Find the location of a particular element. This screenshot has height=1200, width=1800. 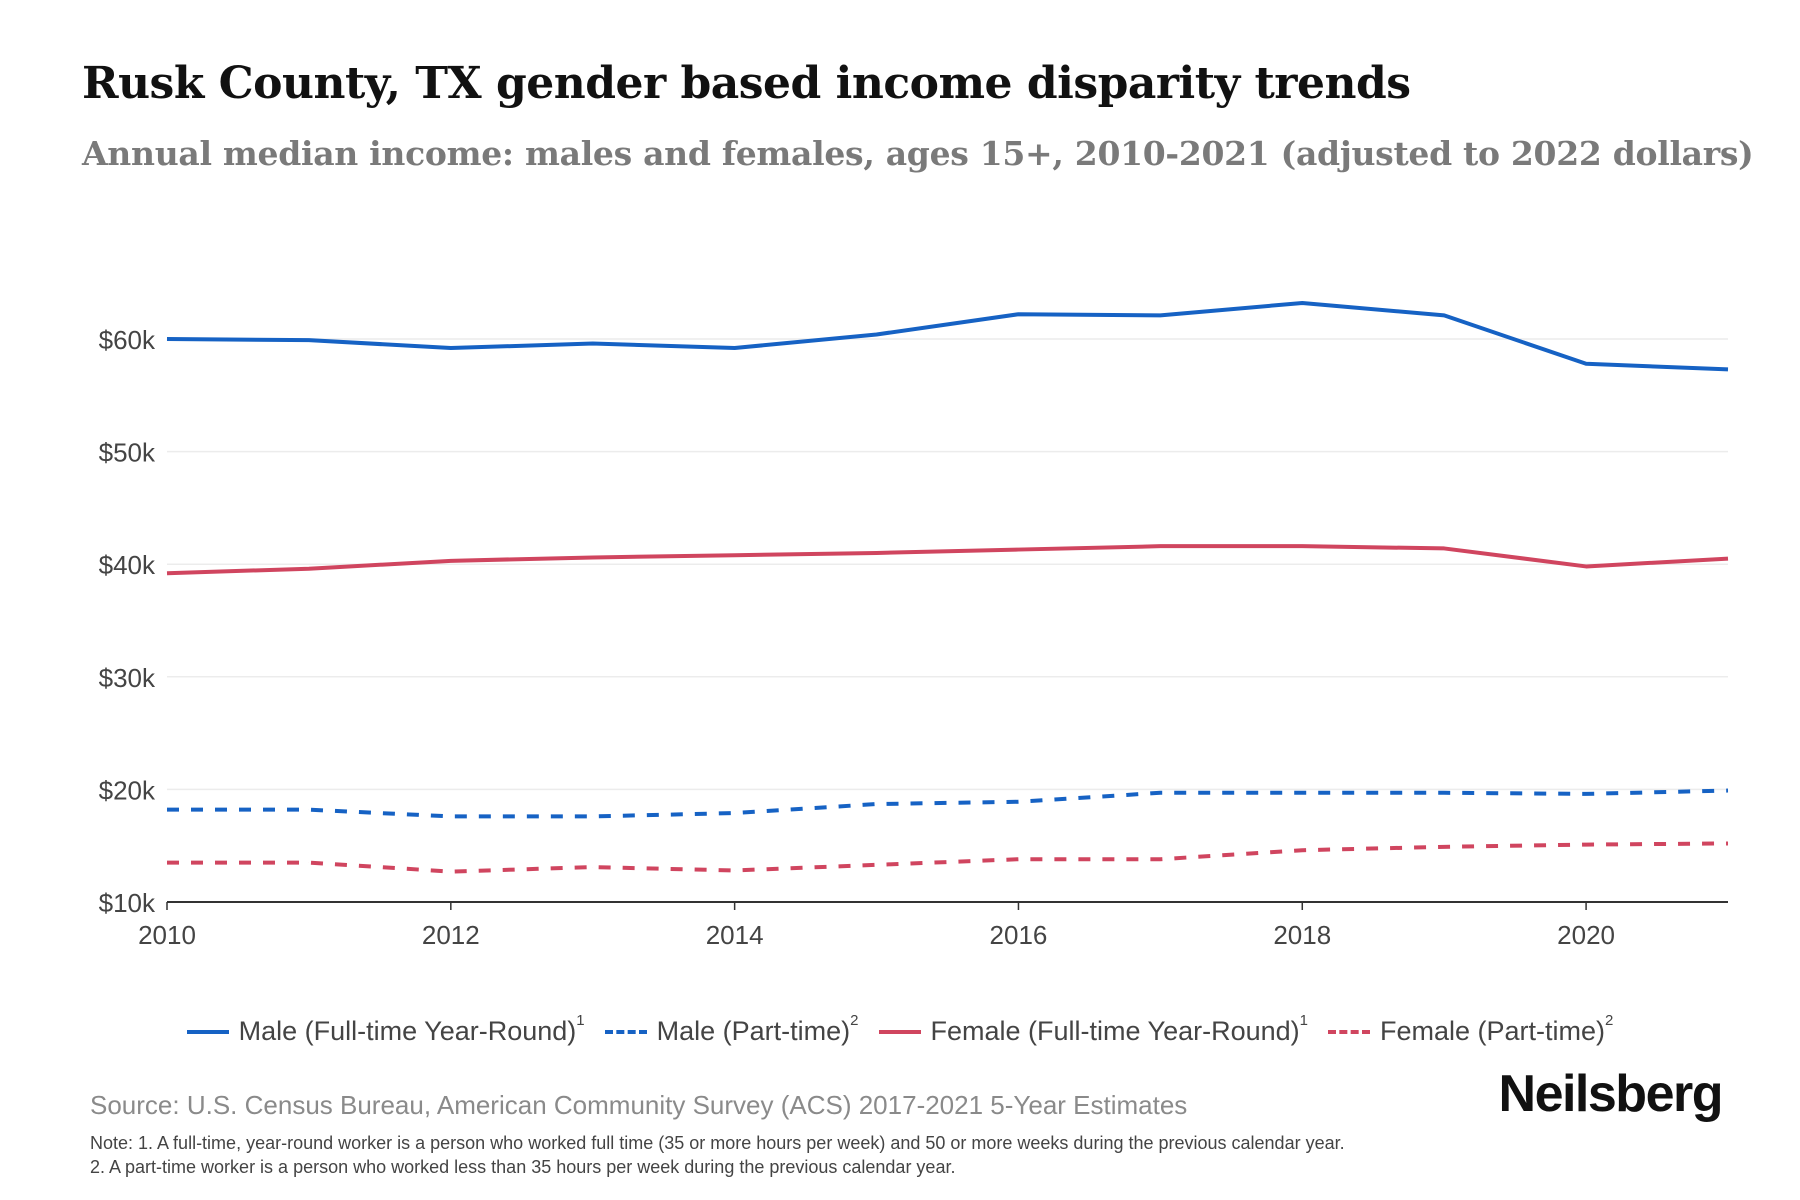

series-line-male-full-time-year-round is located at coordinates (947, 336).